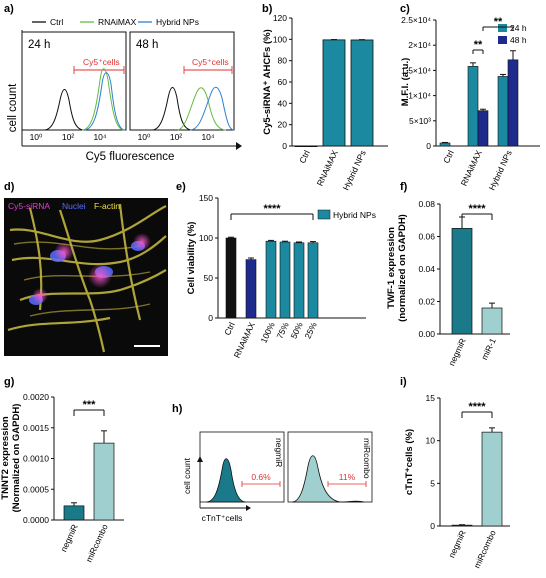  What do you see at coordinates (354, 170) in the screenshot?
I see `x-tick-label-b: Hybrid NPs` at bounding box center [354, 170].